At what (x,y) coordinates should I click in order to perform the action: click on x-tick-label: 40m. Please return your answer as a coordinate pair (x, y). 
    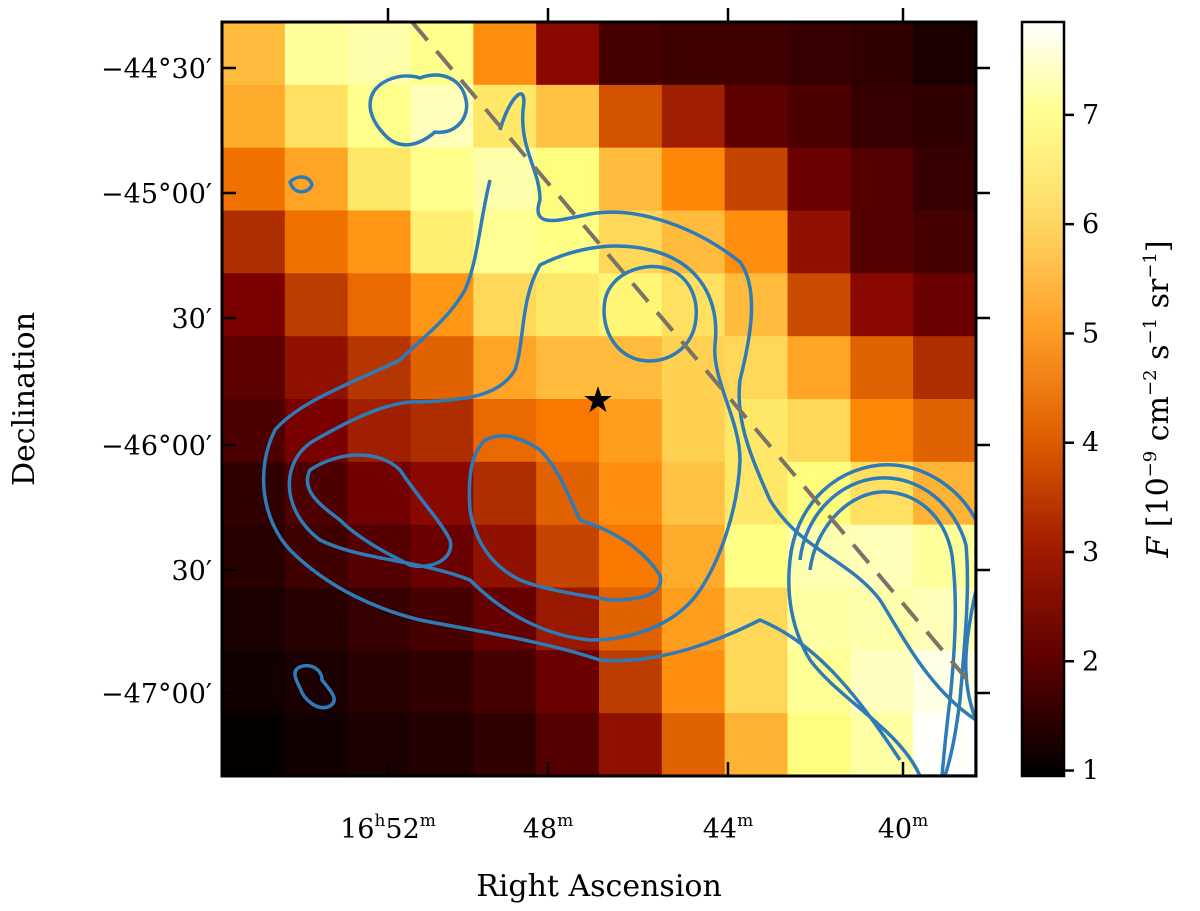
    Looking at the image, I should click on (903, 828).